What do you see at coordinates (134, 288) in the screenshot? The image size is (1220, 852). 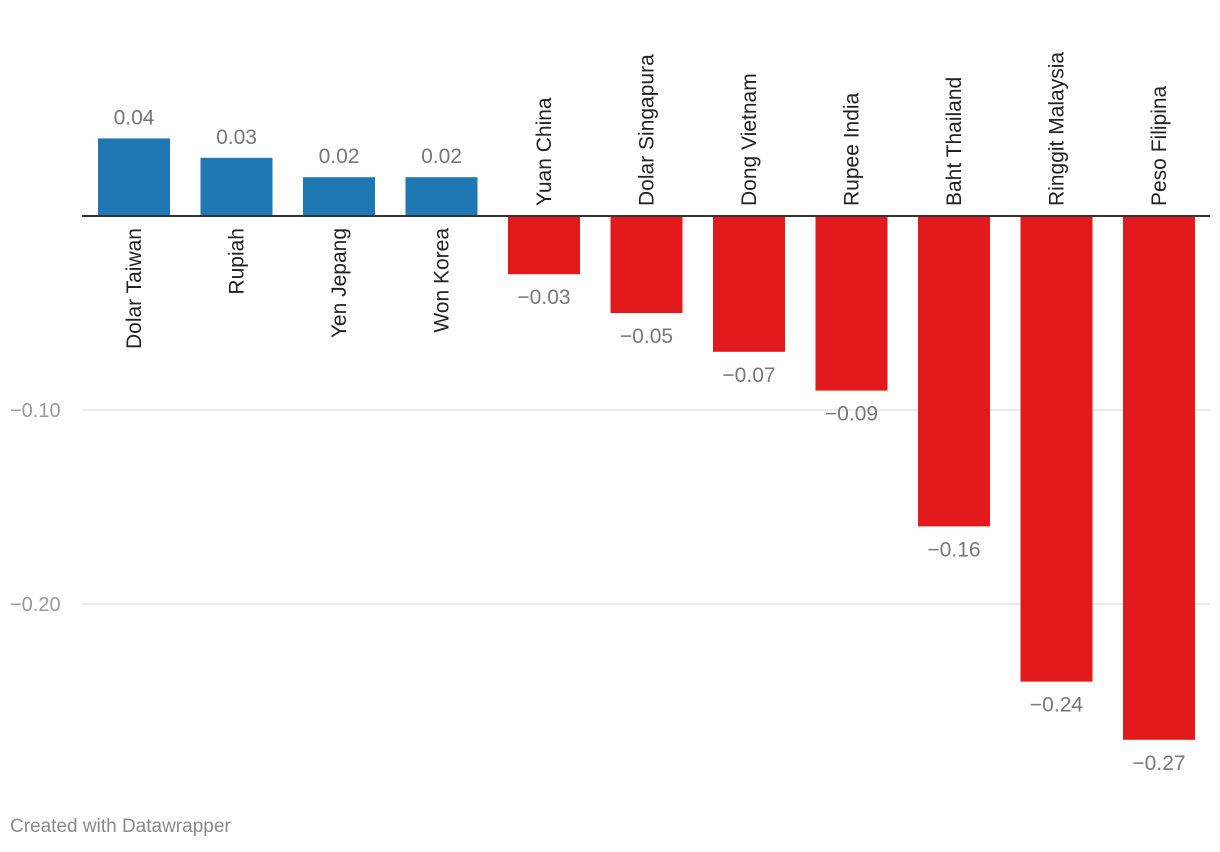 I see `category-label: Dolar Taiwan` at bounding box center [134, 288].